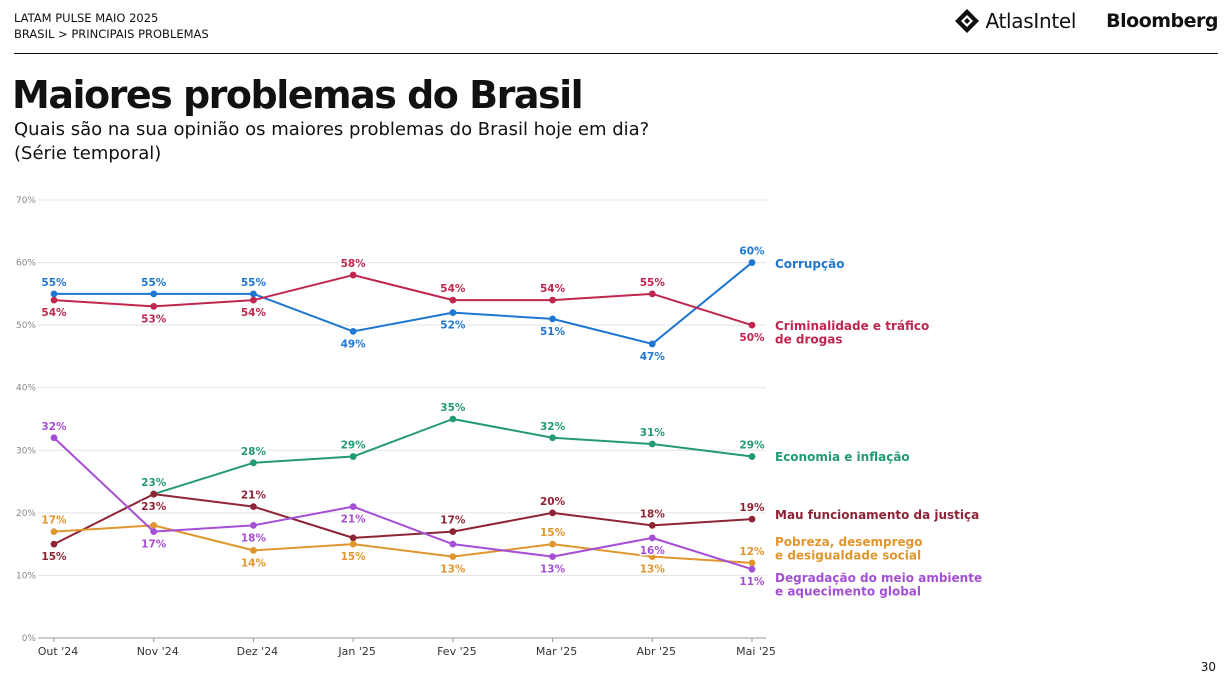 Image resolution: width=1232 pixels, height=689 pixels. I want to click on data-label: 52%, so click(453, 326).